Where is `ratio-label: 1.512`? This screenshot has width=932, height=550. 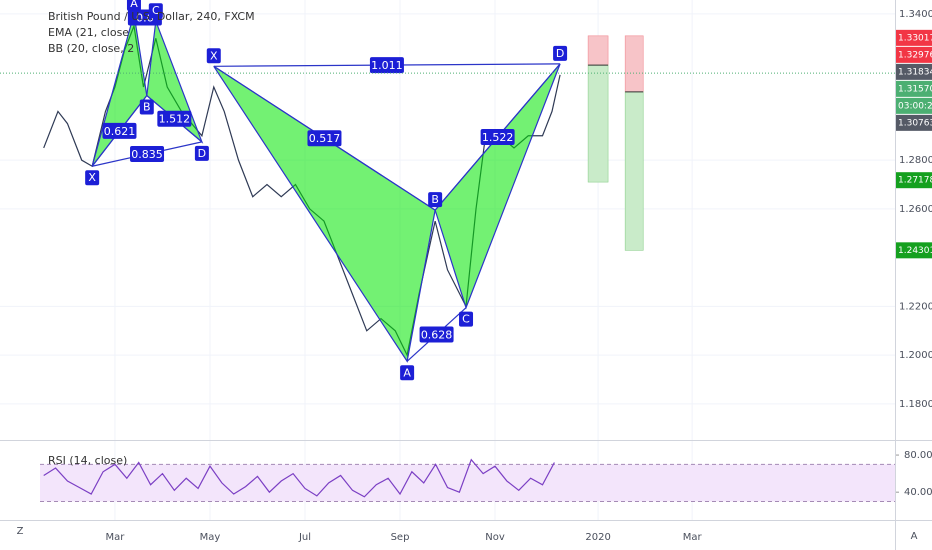 ratio-label: 1.512 is located at coordinates (175, 119).